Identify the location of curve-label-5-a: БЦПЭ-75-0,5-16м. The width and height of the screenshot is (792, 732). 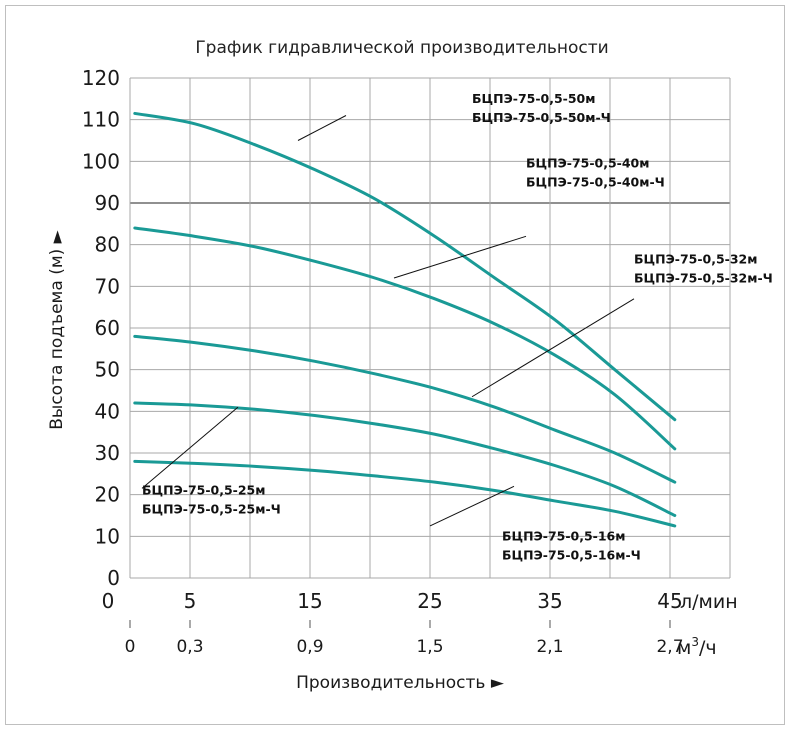
(563, 536).